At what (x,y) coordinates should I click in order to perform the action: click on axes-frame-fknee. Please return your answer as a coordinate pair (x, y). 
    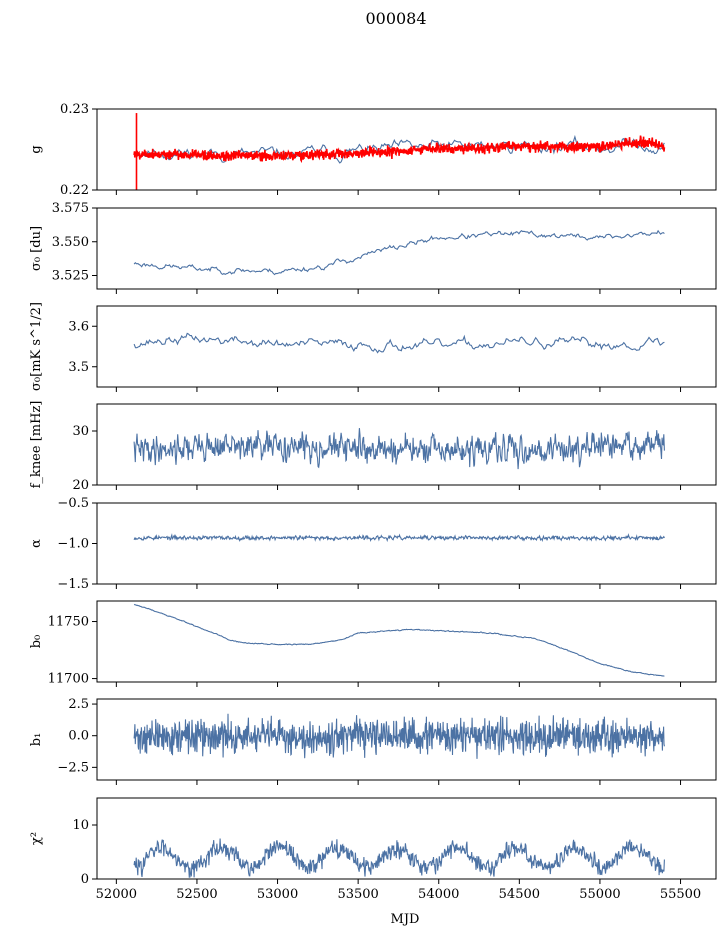
    Looking at the image, I should click on (406, 444).